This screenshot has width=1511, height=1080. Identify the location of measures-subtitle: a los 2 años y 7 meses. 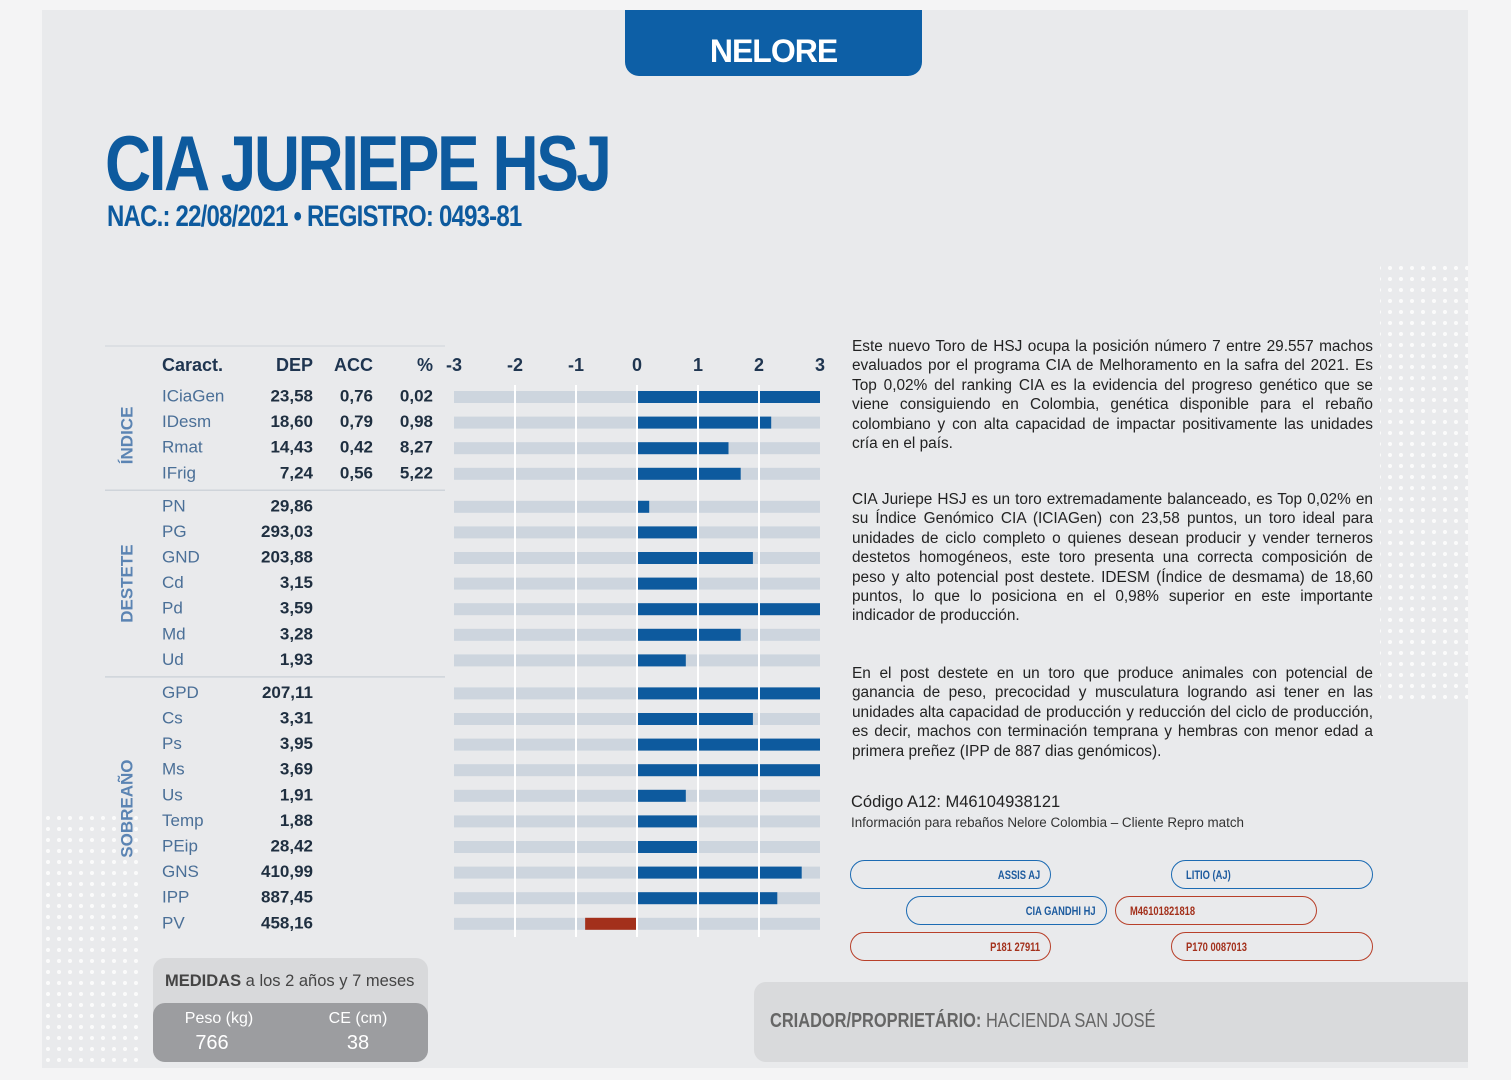
(328, 981).